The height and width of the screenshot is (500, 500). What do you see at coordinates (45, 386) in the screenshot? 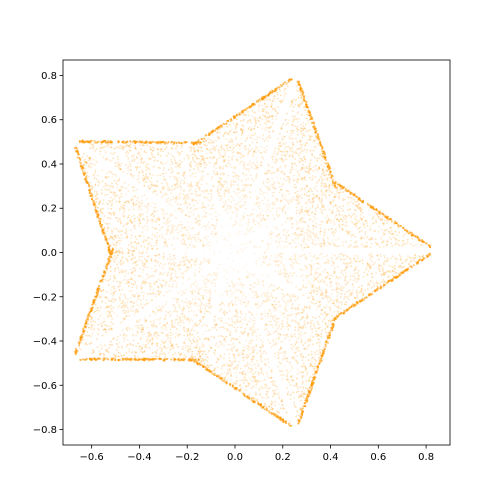
I see `y-tick-label: −0.6` at bounding box center [45, 386].